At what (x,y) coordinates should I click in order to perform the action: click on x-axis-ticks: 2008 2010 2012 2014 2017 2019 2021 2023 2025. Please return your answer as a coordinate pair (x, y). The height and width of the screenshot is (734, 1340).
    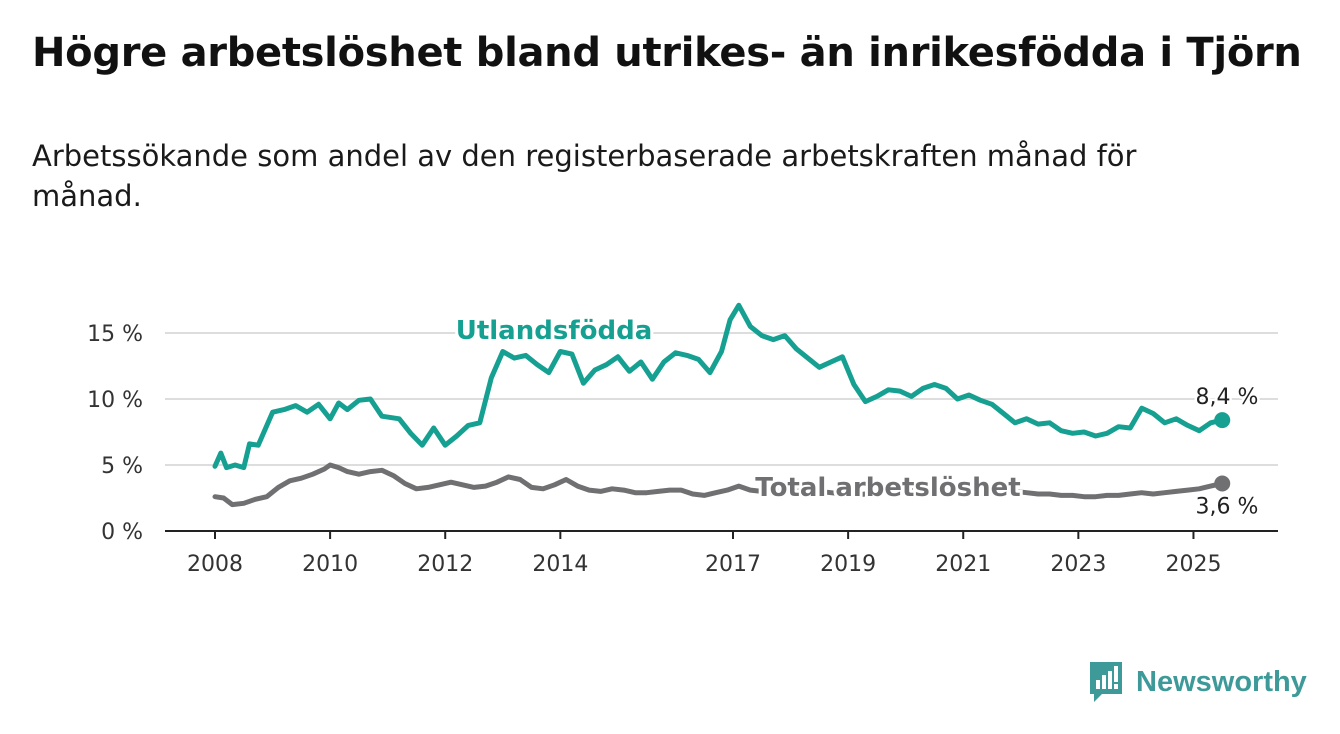
    Looking at the image, I should click on (704, 554).